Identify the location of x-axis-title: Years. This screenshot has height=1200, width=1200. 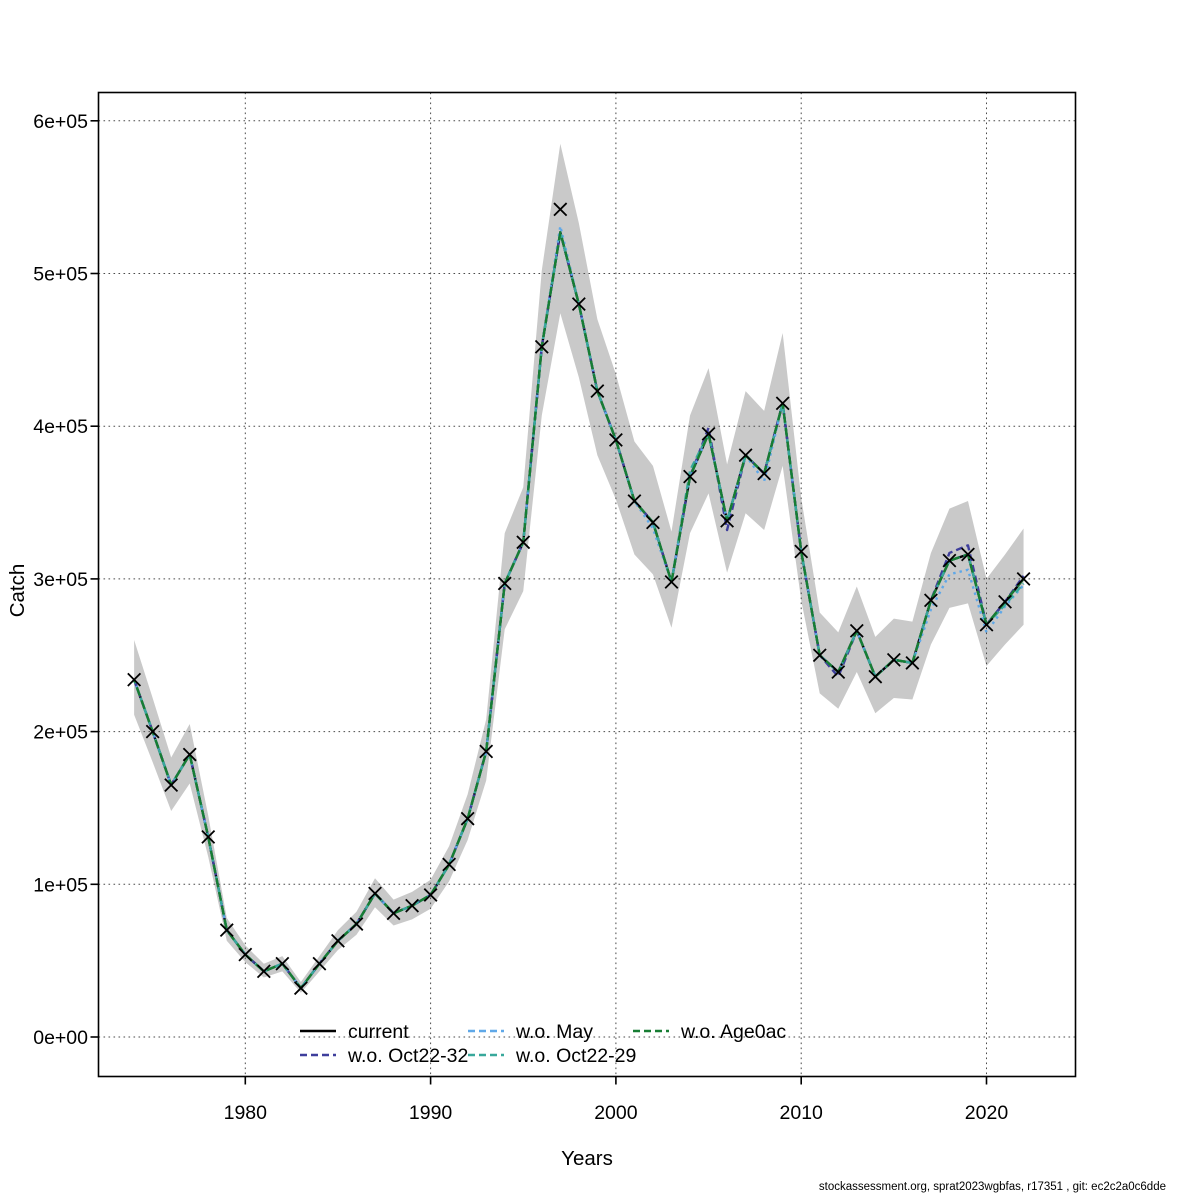
(587, 1158).